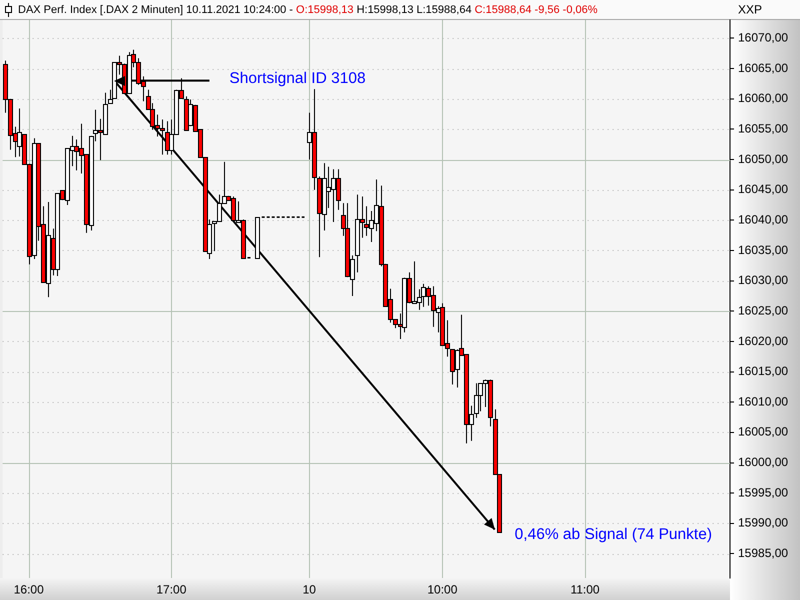  What do you see at coordinates (763, 341) in the screenshot?
I see `y-tick-label: 16020,00` at bounding box center [763, 341].